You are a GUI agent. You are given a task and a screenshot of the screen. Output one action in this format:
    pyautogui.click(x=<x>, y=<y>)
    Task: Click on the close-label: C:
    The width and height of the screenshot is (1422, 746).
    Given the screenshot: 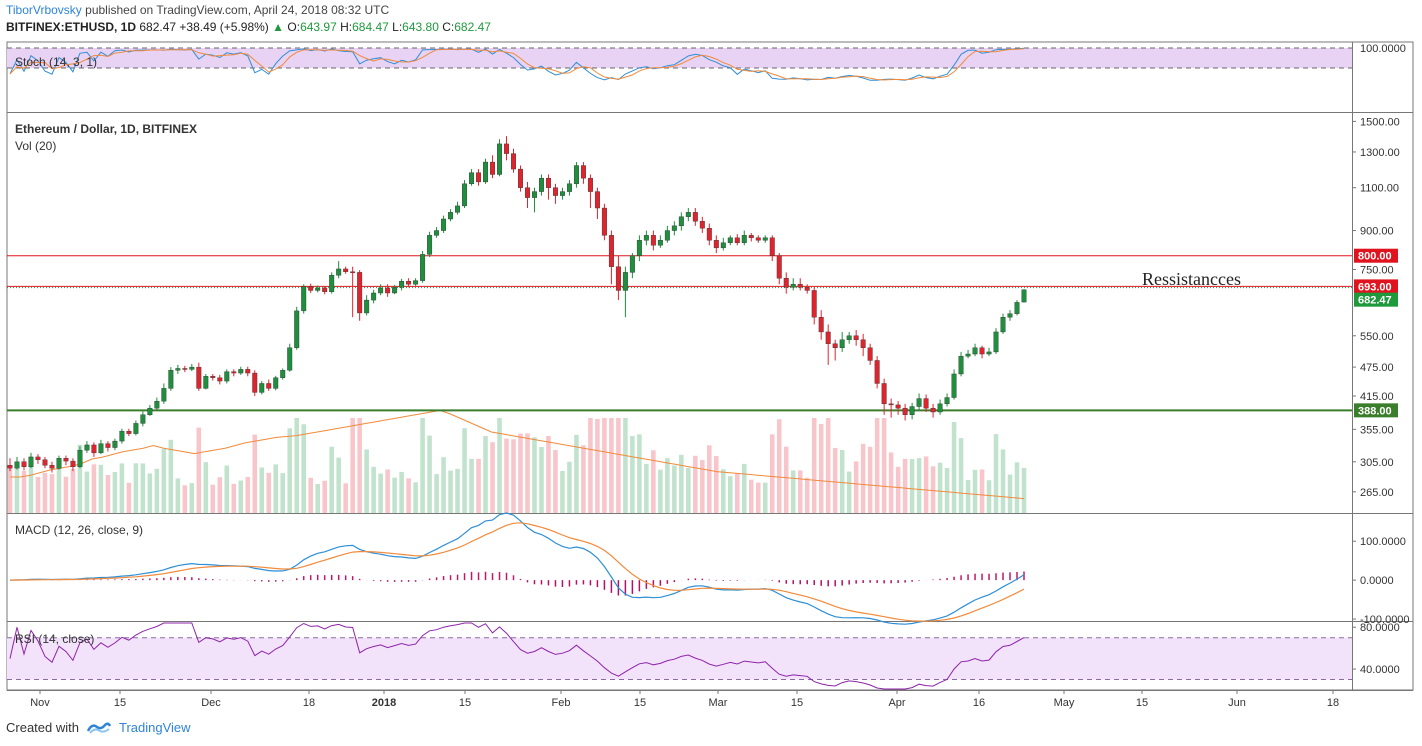 What is the action you would take?
    pyautogui.click(x=448, y=27)
    